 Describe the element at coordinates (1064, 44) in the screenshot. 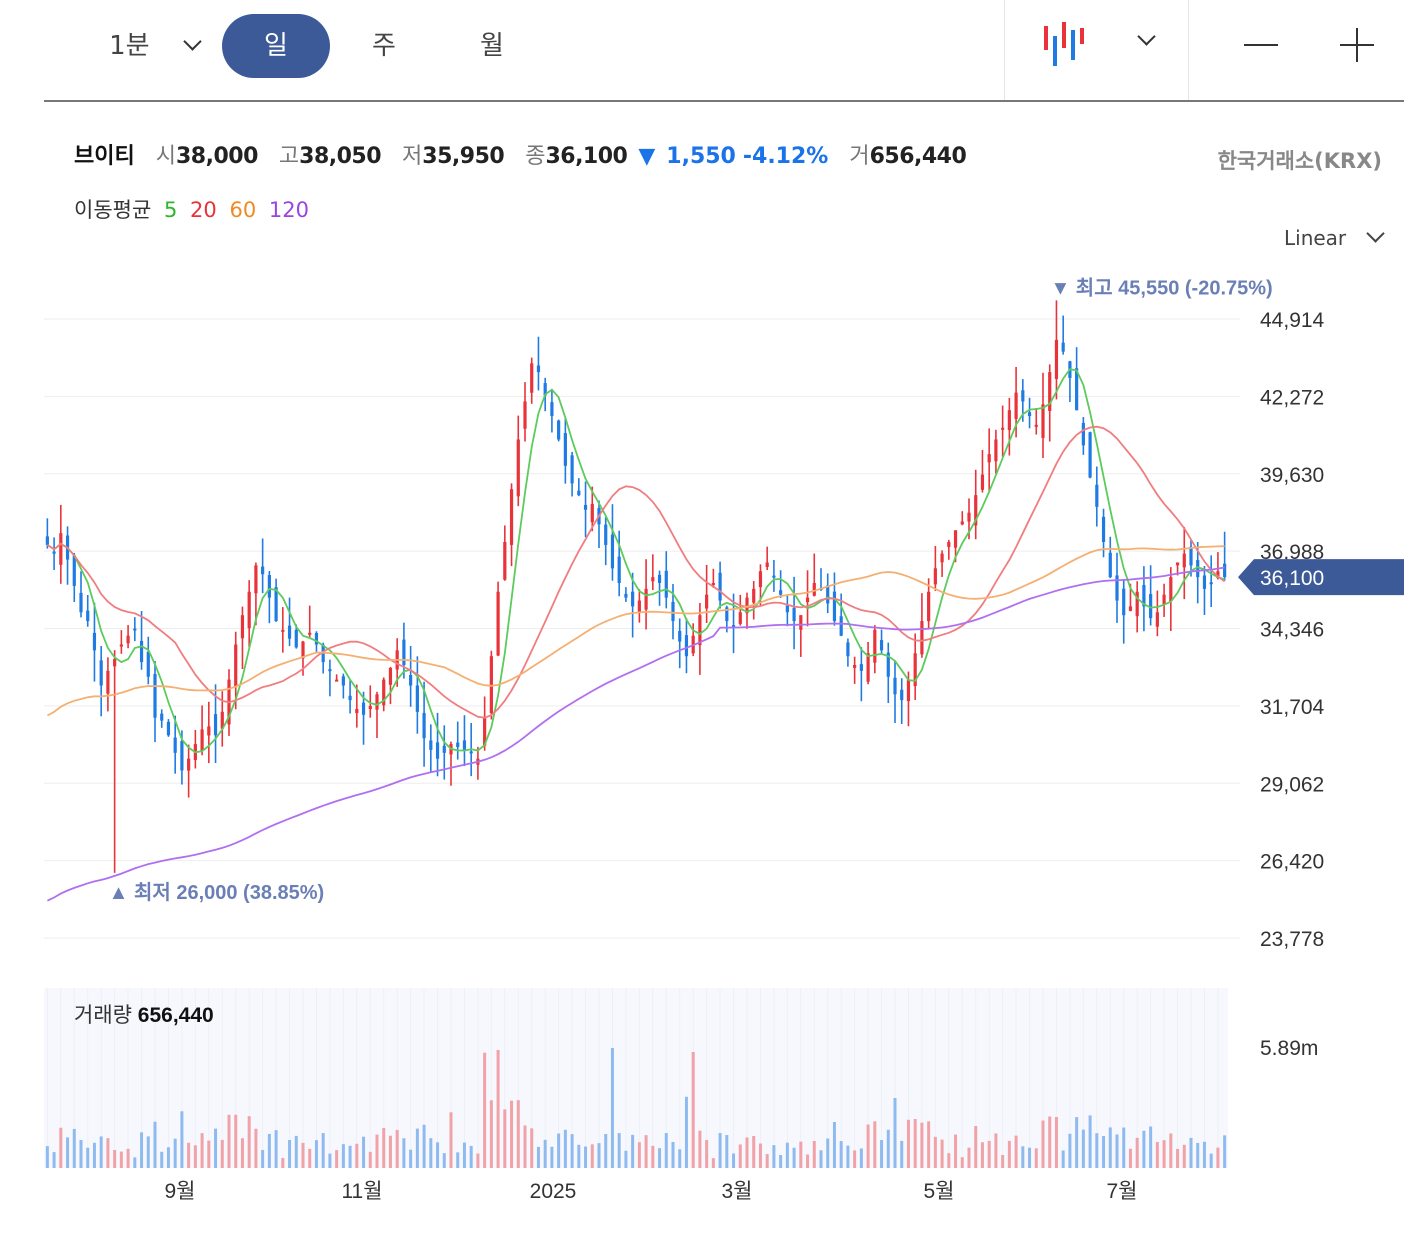

I see `candlestick-chart-icon` at that location.